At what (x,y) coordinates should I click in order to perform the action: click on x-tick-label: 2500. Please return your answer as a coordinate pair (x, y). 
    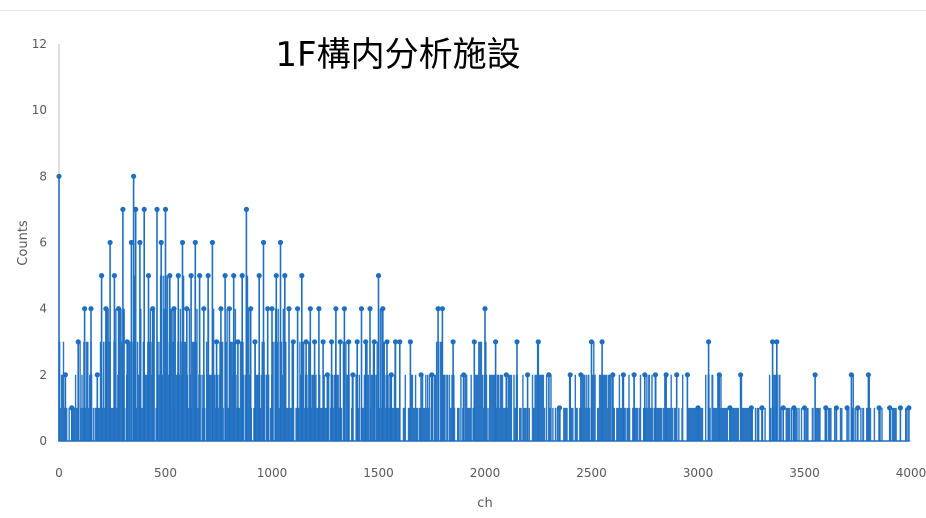
    Looking at the image, I should click on (591, 473).